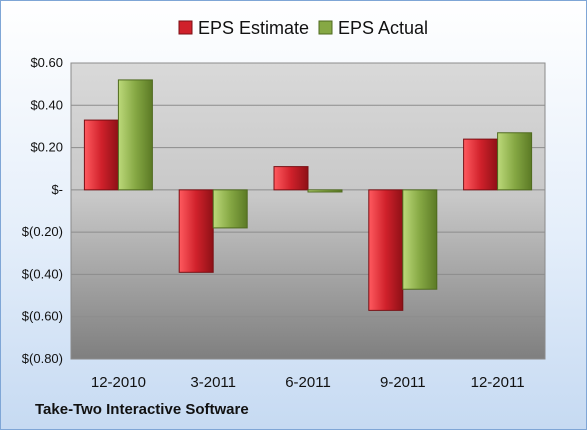  I want to click on x-axis-labels: 12-2010 3-2011 6-2011 9-2011 12-2011, so click(308, 382).